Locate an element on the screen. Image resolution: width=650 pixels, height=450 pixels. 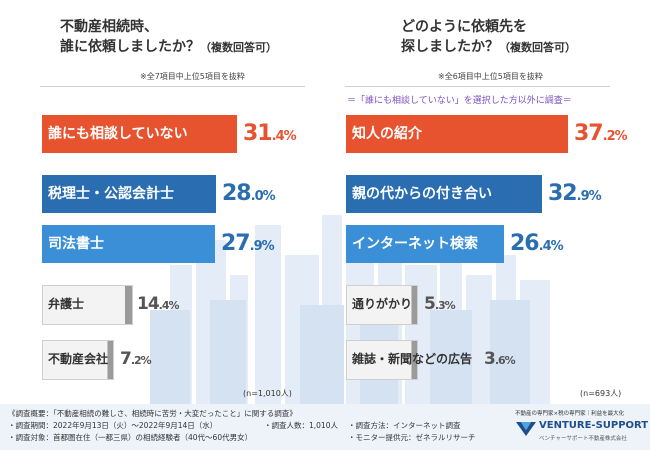
right-title-suffix: （複数回答可） is located at coordinates (537, 47).